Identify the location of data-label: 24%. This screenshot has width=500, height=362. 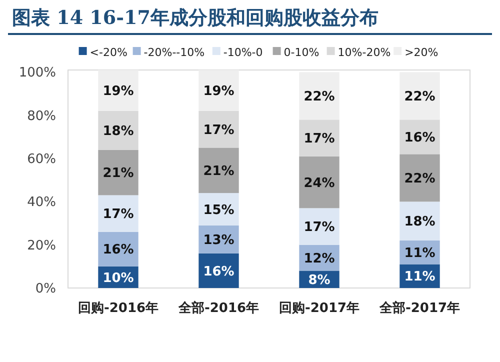
(319, 183).